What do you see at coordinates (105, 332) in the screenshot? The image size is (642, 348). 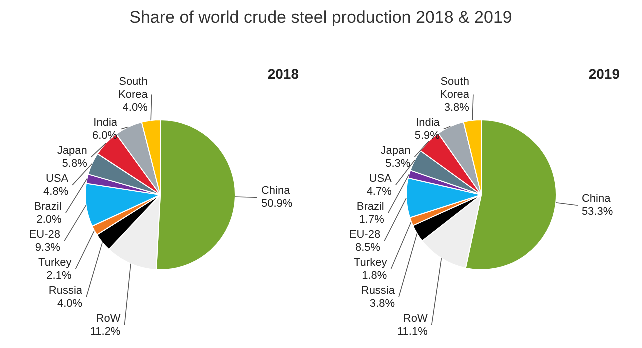 I see `data-label: 11.2%` at bounding box center [105, 332].